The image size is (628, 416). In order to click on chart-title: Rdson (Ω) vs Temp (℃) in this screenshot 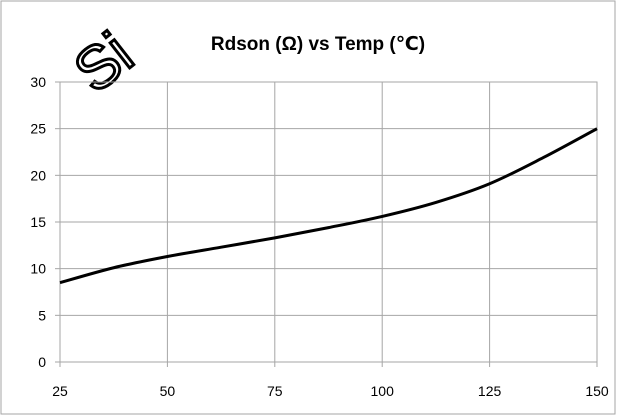, I will do `click(318, 44)`.